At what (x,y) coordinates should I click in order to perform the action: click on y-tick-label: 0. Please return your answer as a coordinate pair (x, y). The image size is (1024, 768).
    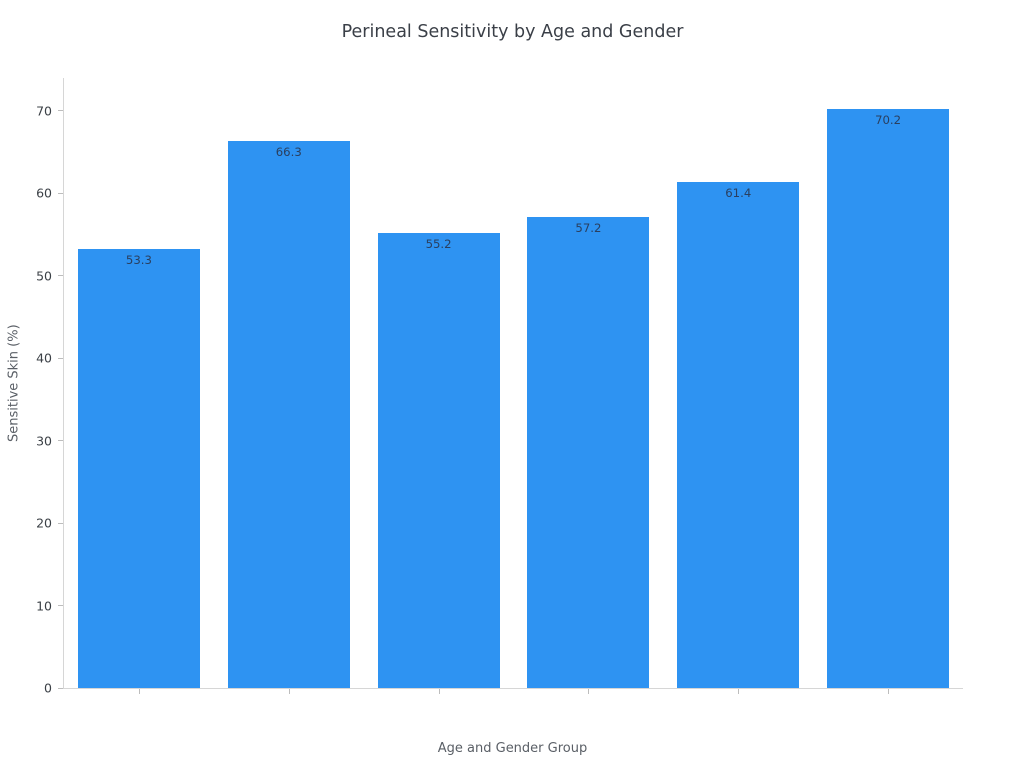
    Looking at the image, I should click on (48, 688).